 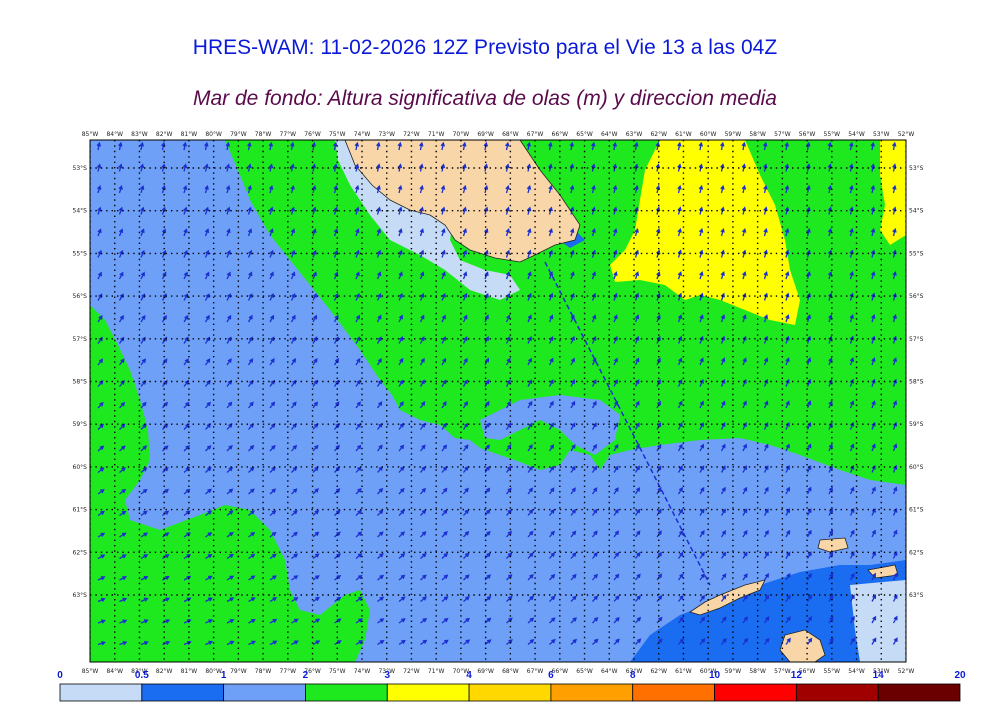 I want to click on lon-tick-label: 81°W, so click(x=189, y=671).